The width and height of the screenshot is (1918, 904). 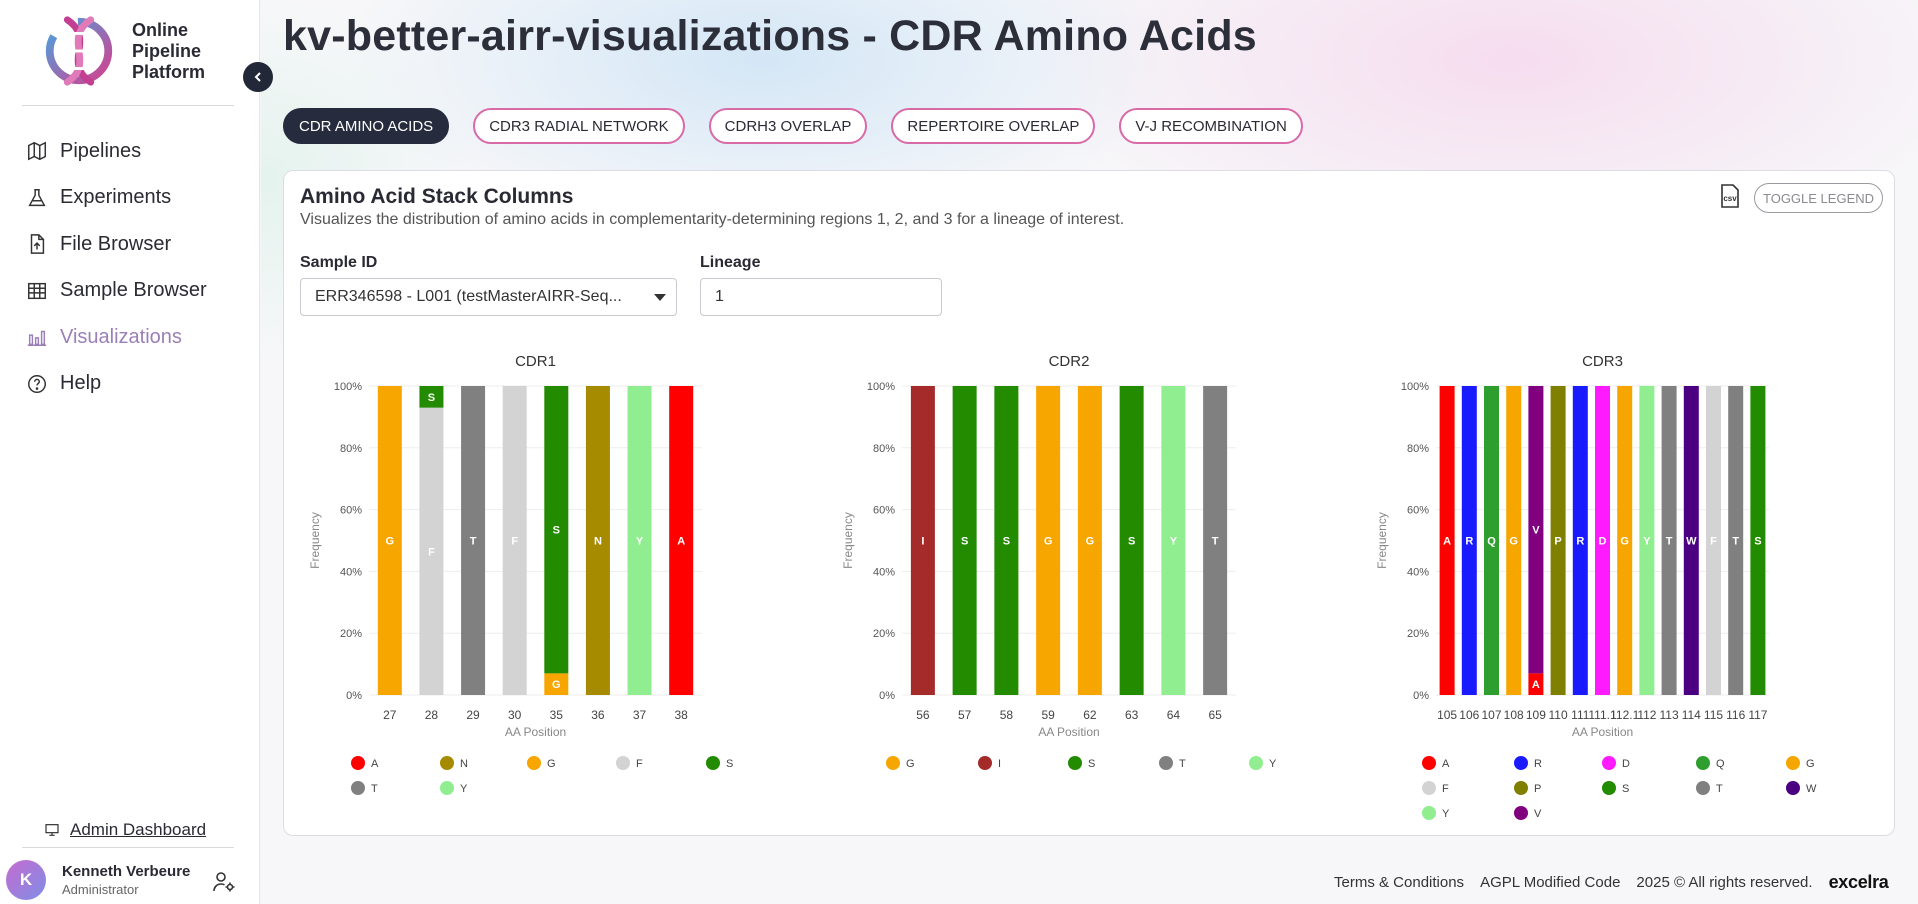 What do you see at coordinates (1550, 882) in the screenshot?
I see `license-link: AGPL Modified Code` at bounding box center [1550, 882].